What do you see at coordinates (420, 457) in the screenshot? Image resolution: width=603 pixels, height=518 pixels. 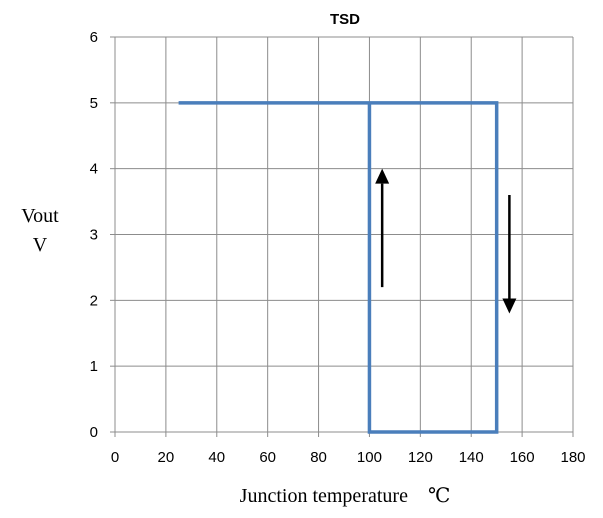 I see `x-tick-label: 120` at bounding box center [420, 457].